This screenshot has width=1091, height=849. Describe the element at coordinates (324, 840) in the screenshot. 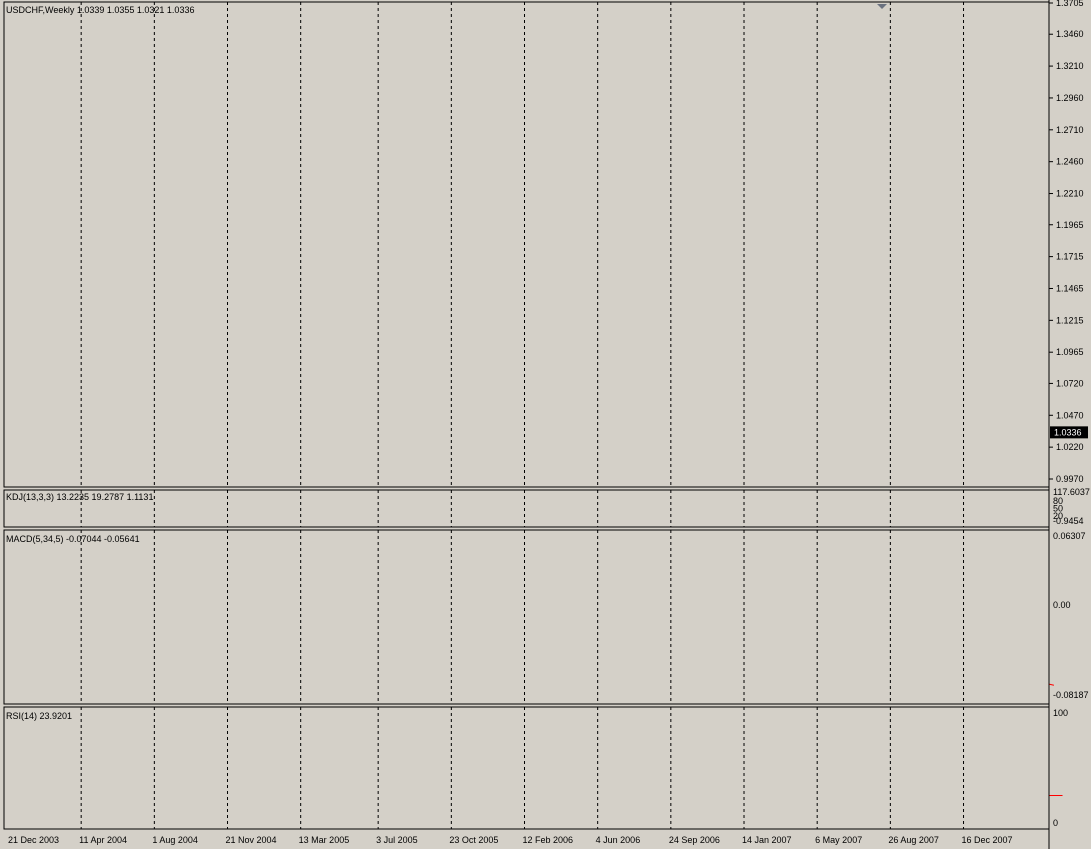

I see `x-tick-label: 13 Mar 2005` at that location.